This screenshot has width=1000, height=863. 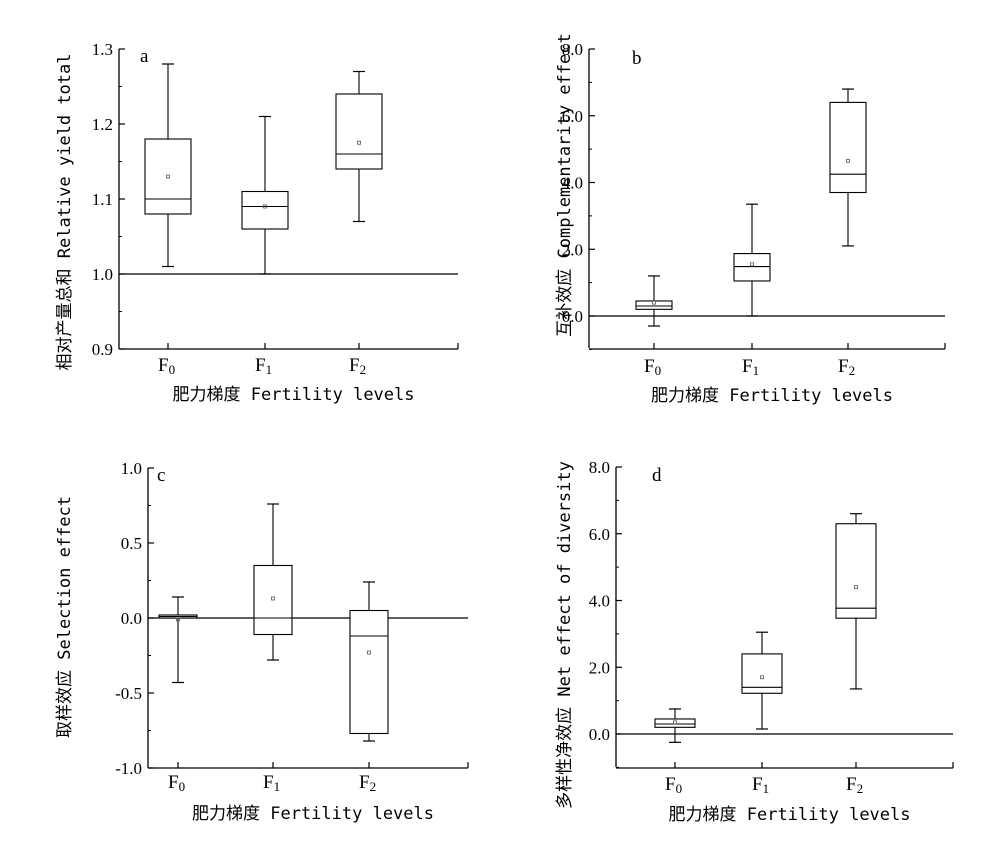 What do you see at coordinates (131, 543) in the screenshot?
I see `y-tick-label: 0.5` at bounding box center [131, 543].